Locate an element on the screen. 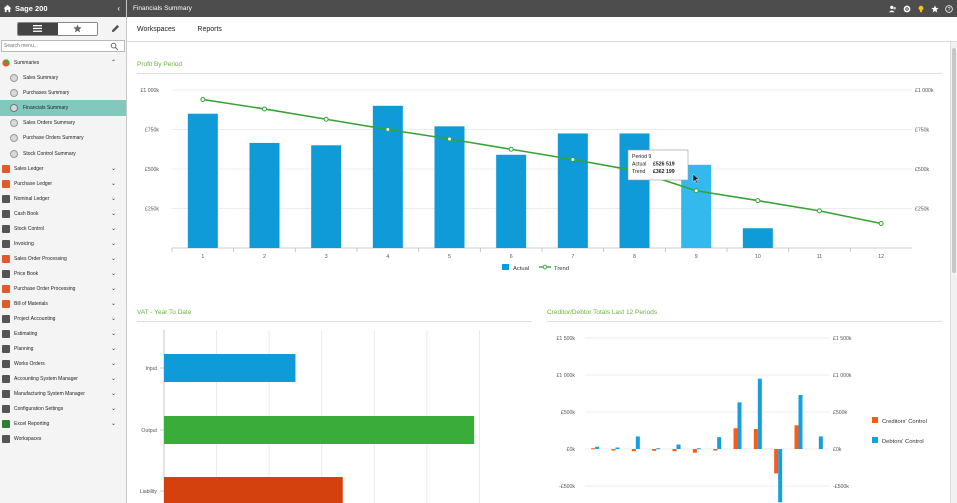 This screenshot has height=503, width=957. menu-view-toggle is located at coordinates (57, 28).